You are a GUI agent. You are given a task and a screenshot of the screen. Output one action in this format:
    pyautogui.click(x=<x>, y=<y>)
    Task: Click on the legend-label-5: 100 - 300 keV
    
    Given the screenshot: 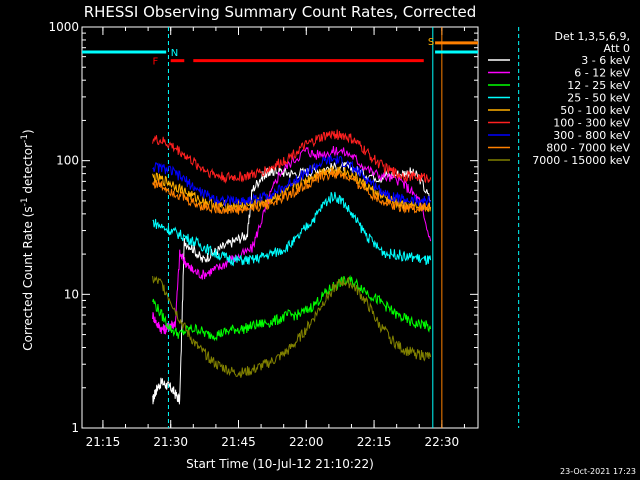 What is the action you would take?
    pyautogui.click(x=591, y=123)
    